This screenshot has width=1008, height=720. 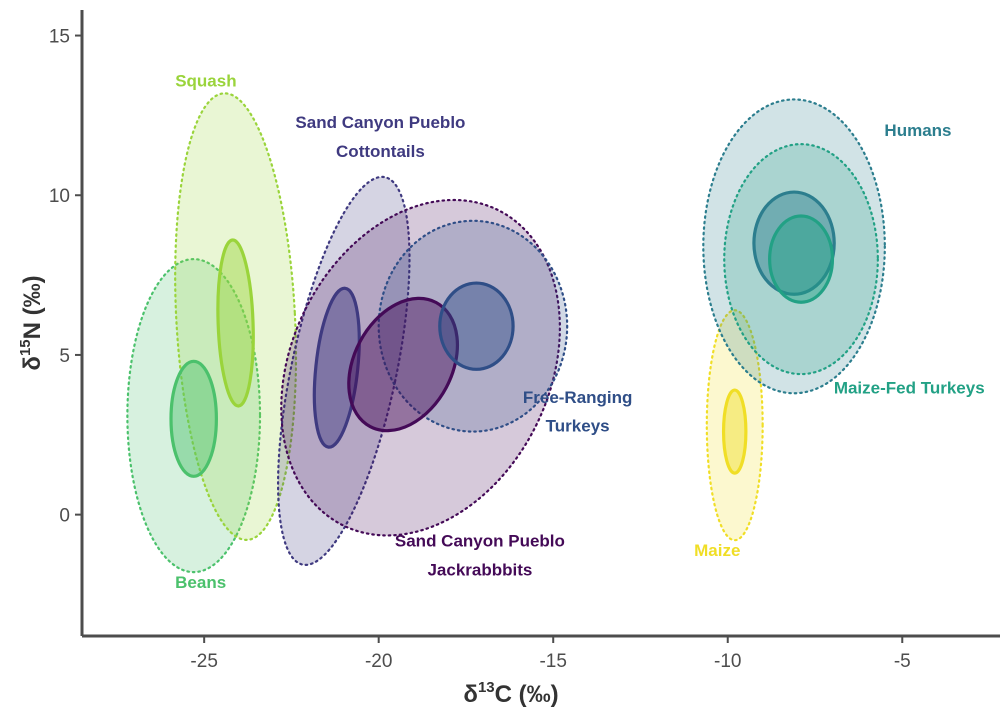 What do you see at coordinates (479, 569) in the screenshot?
I see `sand-canyon-pueblo-jackrabbbits-label: Jackrabbbits` at bounding box center [479, 569].